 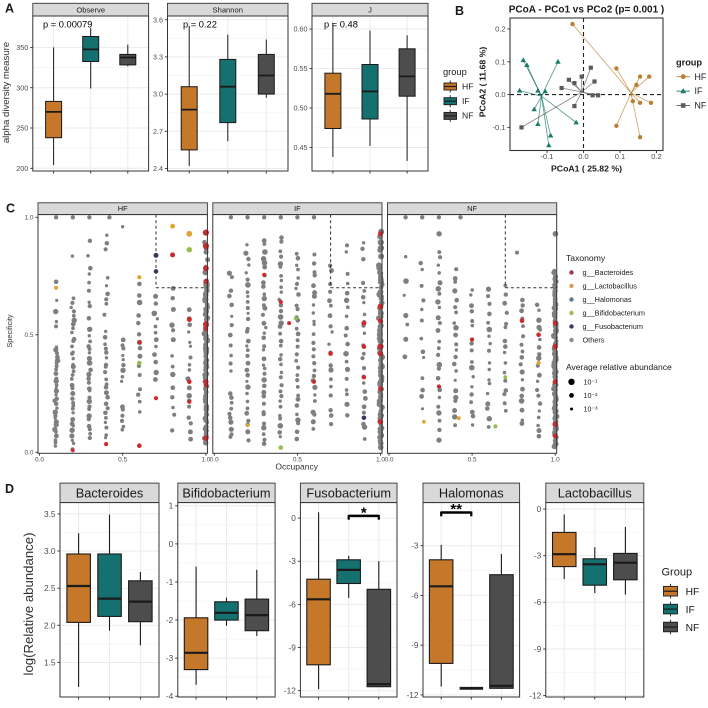 What do you see at coordinates (607, 299) in the screenshot?
I see `svg-text: g__Halomonas` at bounding box center [607, 299].